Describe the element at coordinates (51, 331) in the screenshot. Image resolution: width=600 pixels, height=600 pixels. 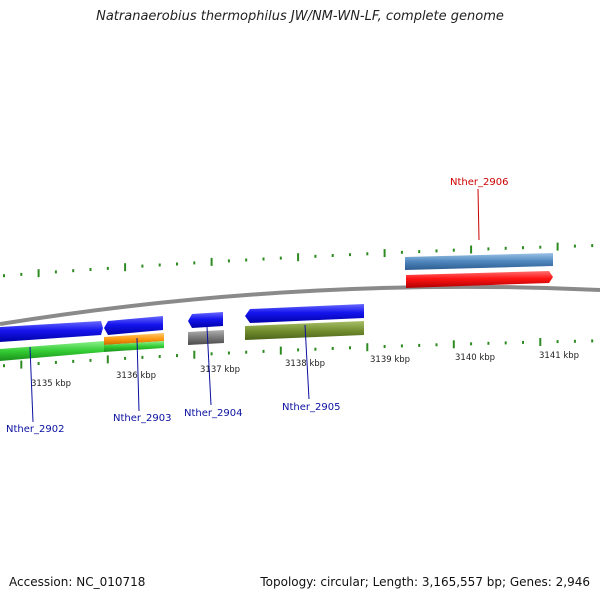
I see `feature-nther-2902-arrow` at that location.